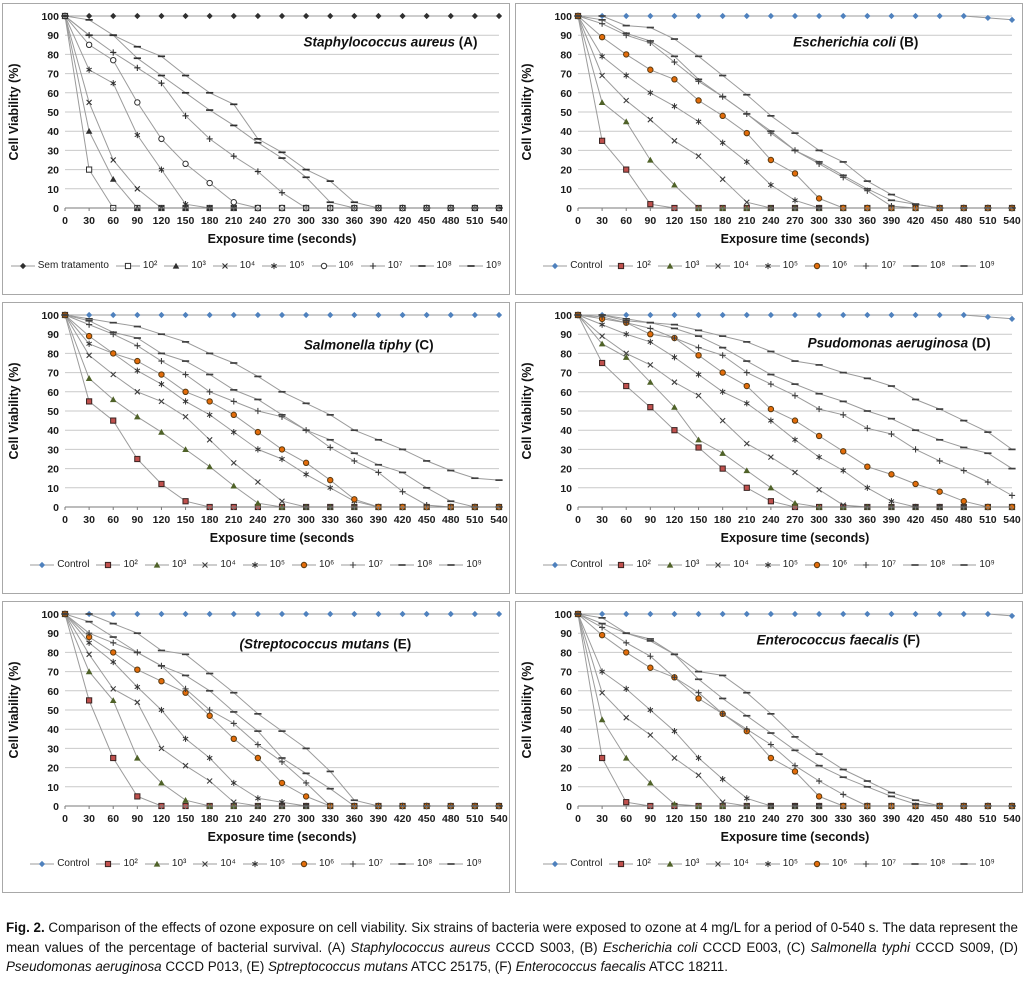 The image size is (1024, 996). I want to click on legend-item: 10⁵, so click(777, 863).